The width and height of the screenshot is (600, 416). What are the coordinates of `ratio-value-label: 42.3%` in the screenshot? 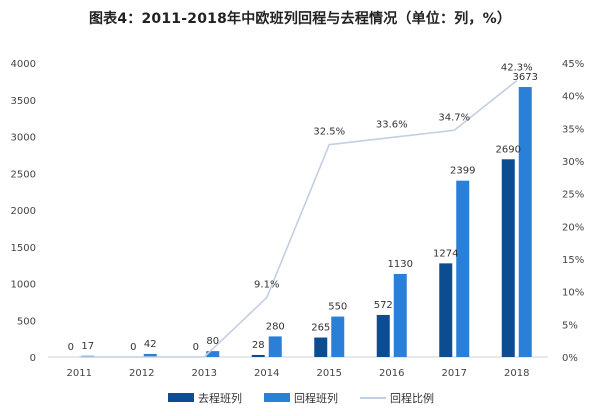 It's located at (517, 68).